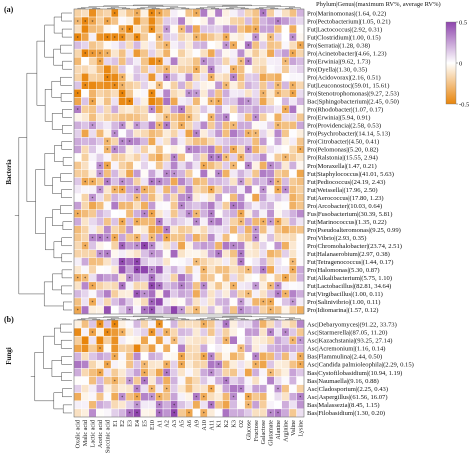 Image resolution: width=474 pixels, height=474 pixels. Describe the element at coordinates (336, 238) in the screenshot. I see `bacteria-row-label: Pro|Vibrio|(2.93, 0.35)` at that location.